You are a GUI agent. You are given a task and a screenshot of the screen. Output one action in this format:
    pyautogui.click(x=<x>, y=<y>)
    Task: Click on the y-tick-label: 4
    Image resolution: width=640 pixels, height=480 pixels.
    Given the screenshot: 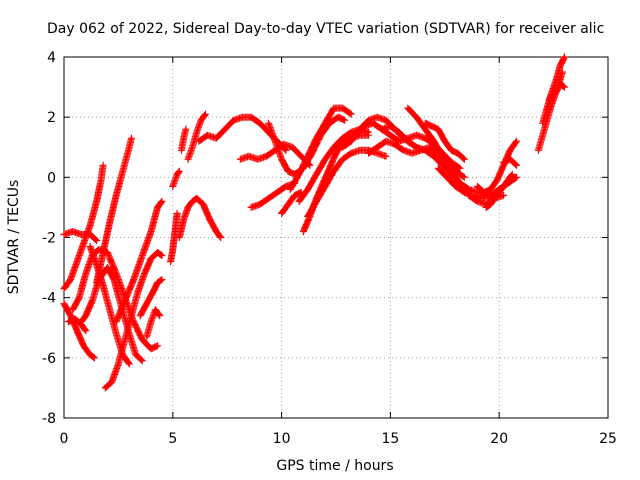 What is the action you would take?
    pyautogui.click(x=51, y=58)
    